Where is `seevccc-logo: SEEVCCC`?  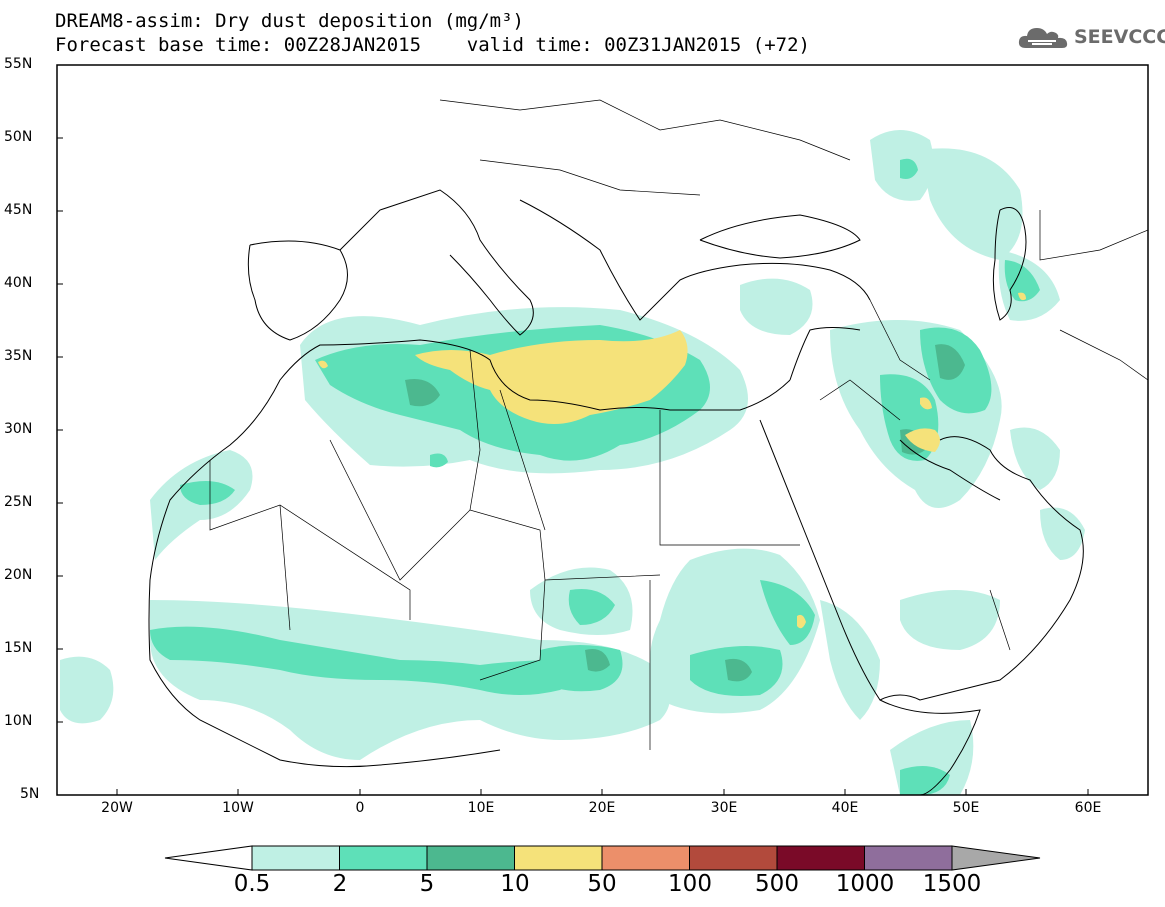 seevccc-logo: SEEVCCC is located at coordinates (1091, 37).